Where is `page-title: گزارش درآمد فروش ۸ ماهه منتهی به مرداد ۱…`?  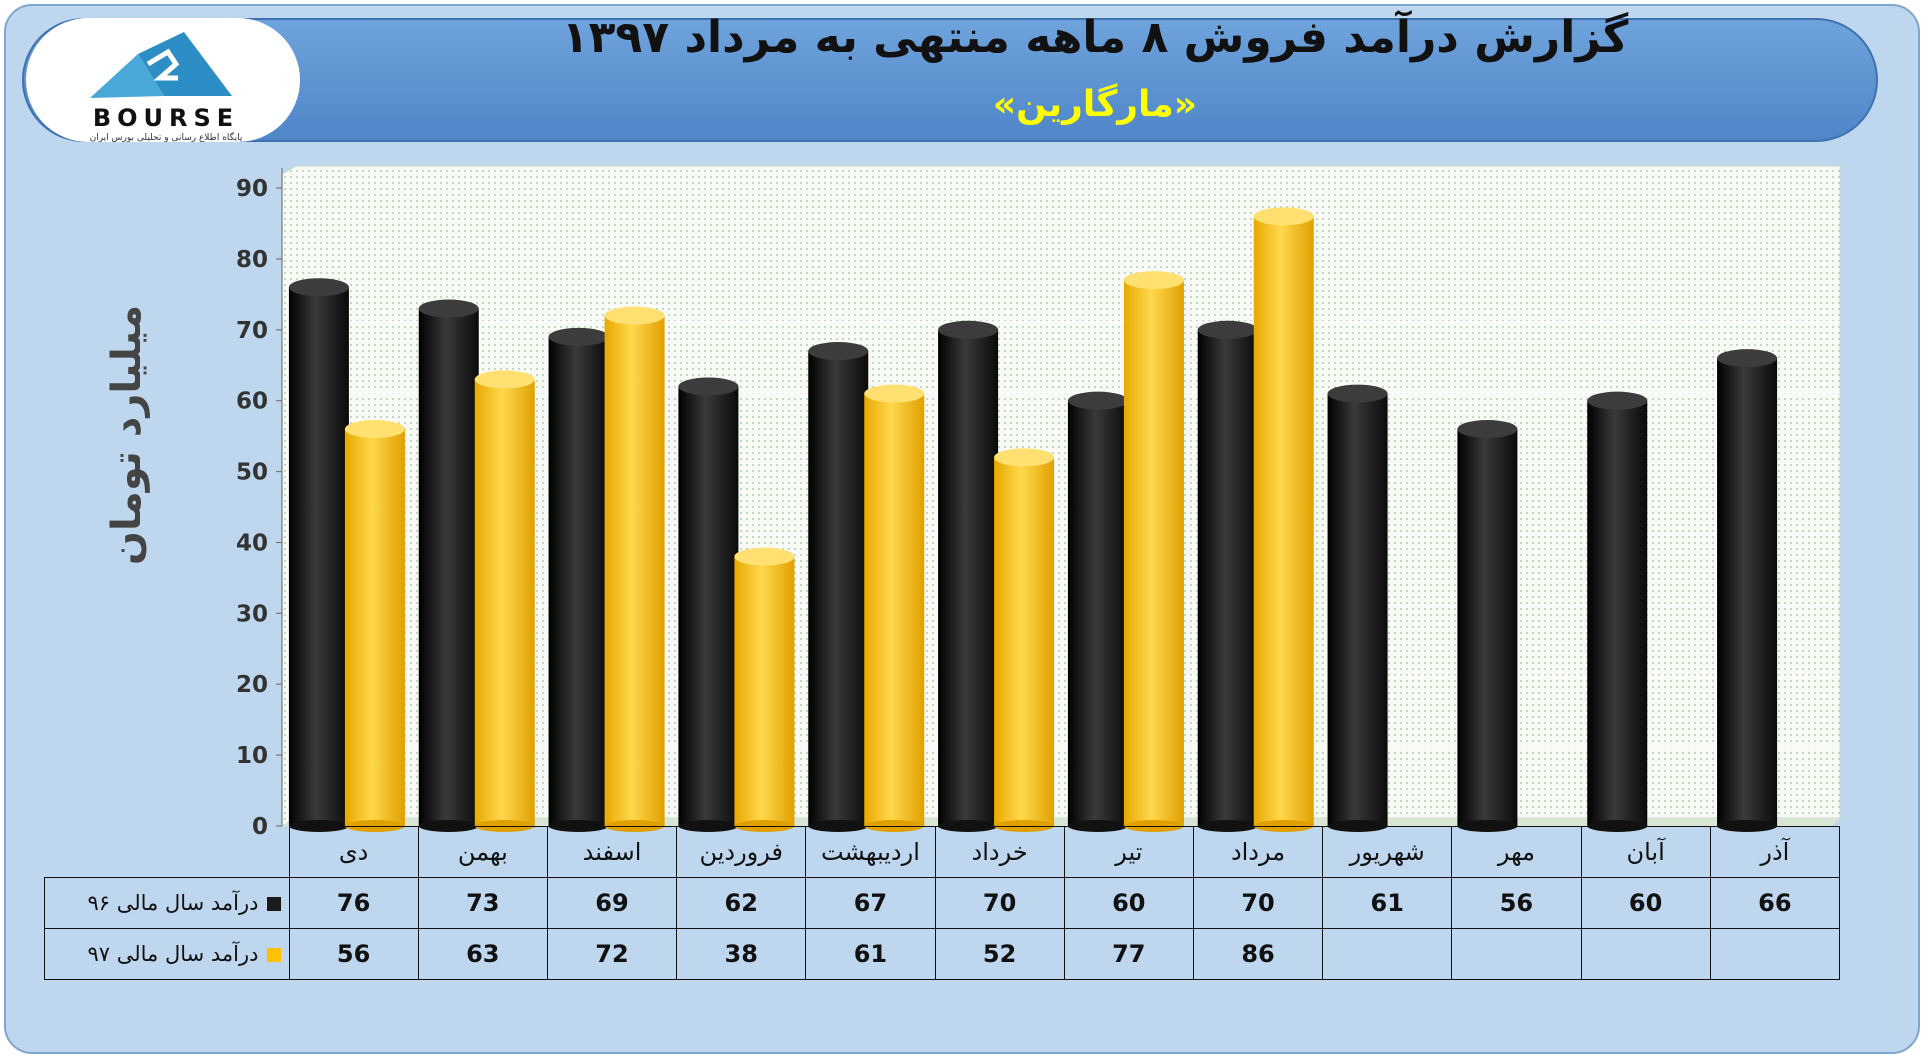 page-title: گزارش درآمد فروش ۸ ماهه منتهی به مرداد ۱… is located at coordinates (1095, 37).